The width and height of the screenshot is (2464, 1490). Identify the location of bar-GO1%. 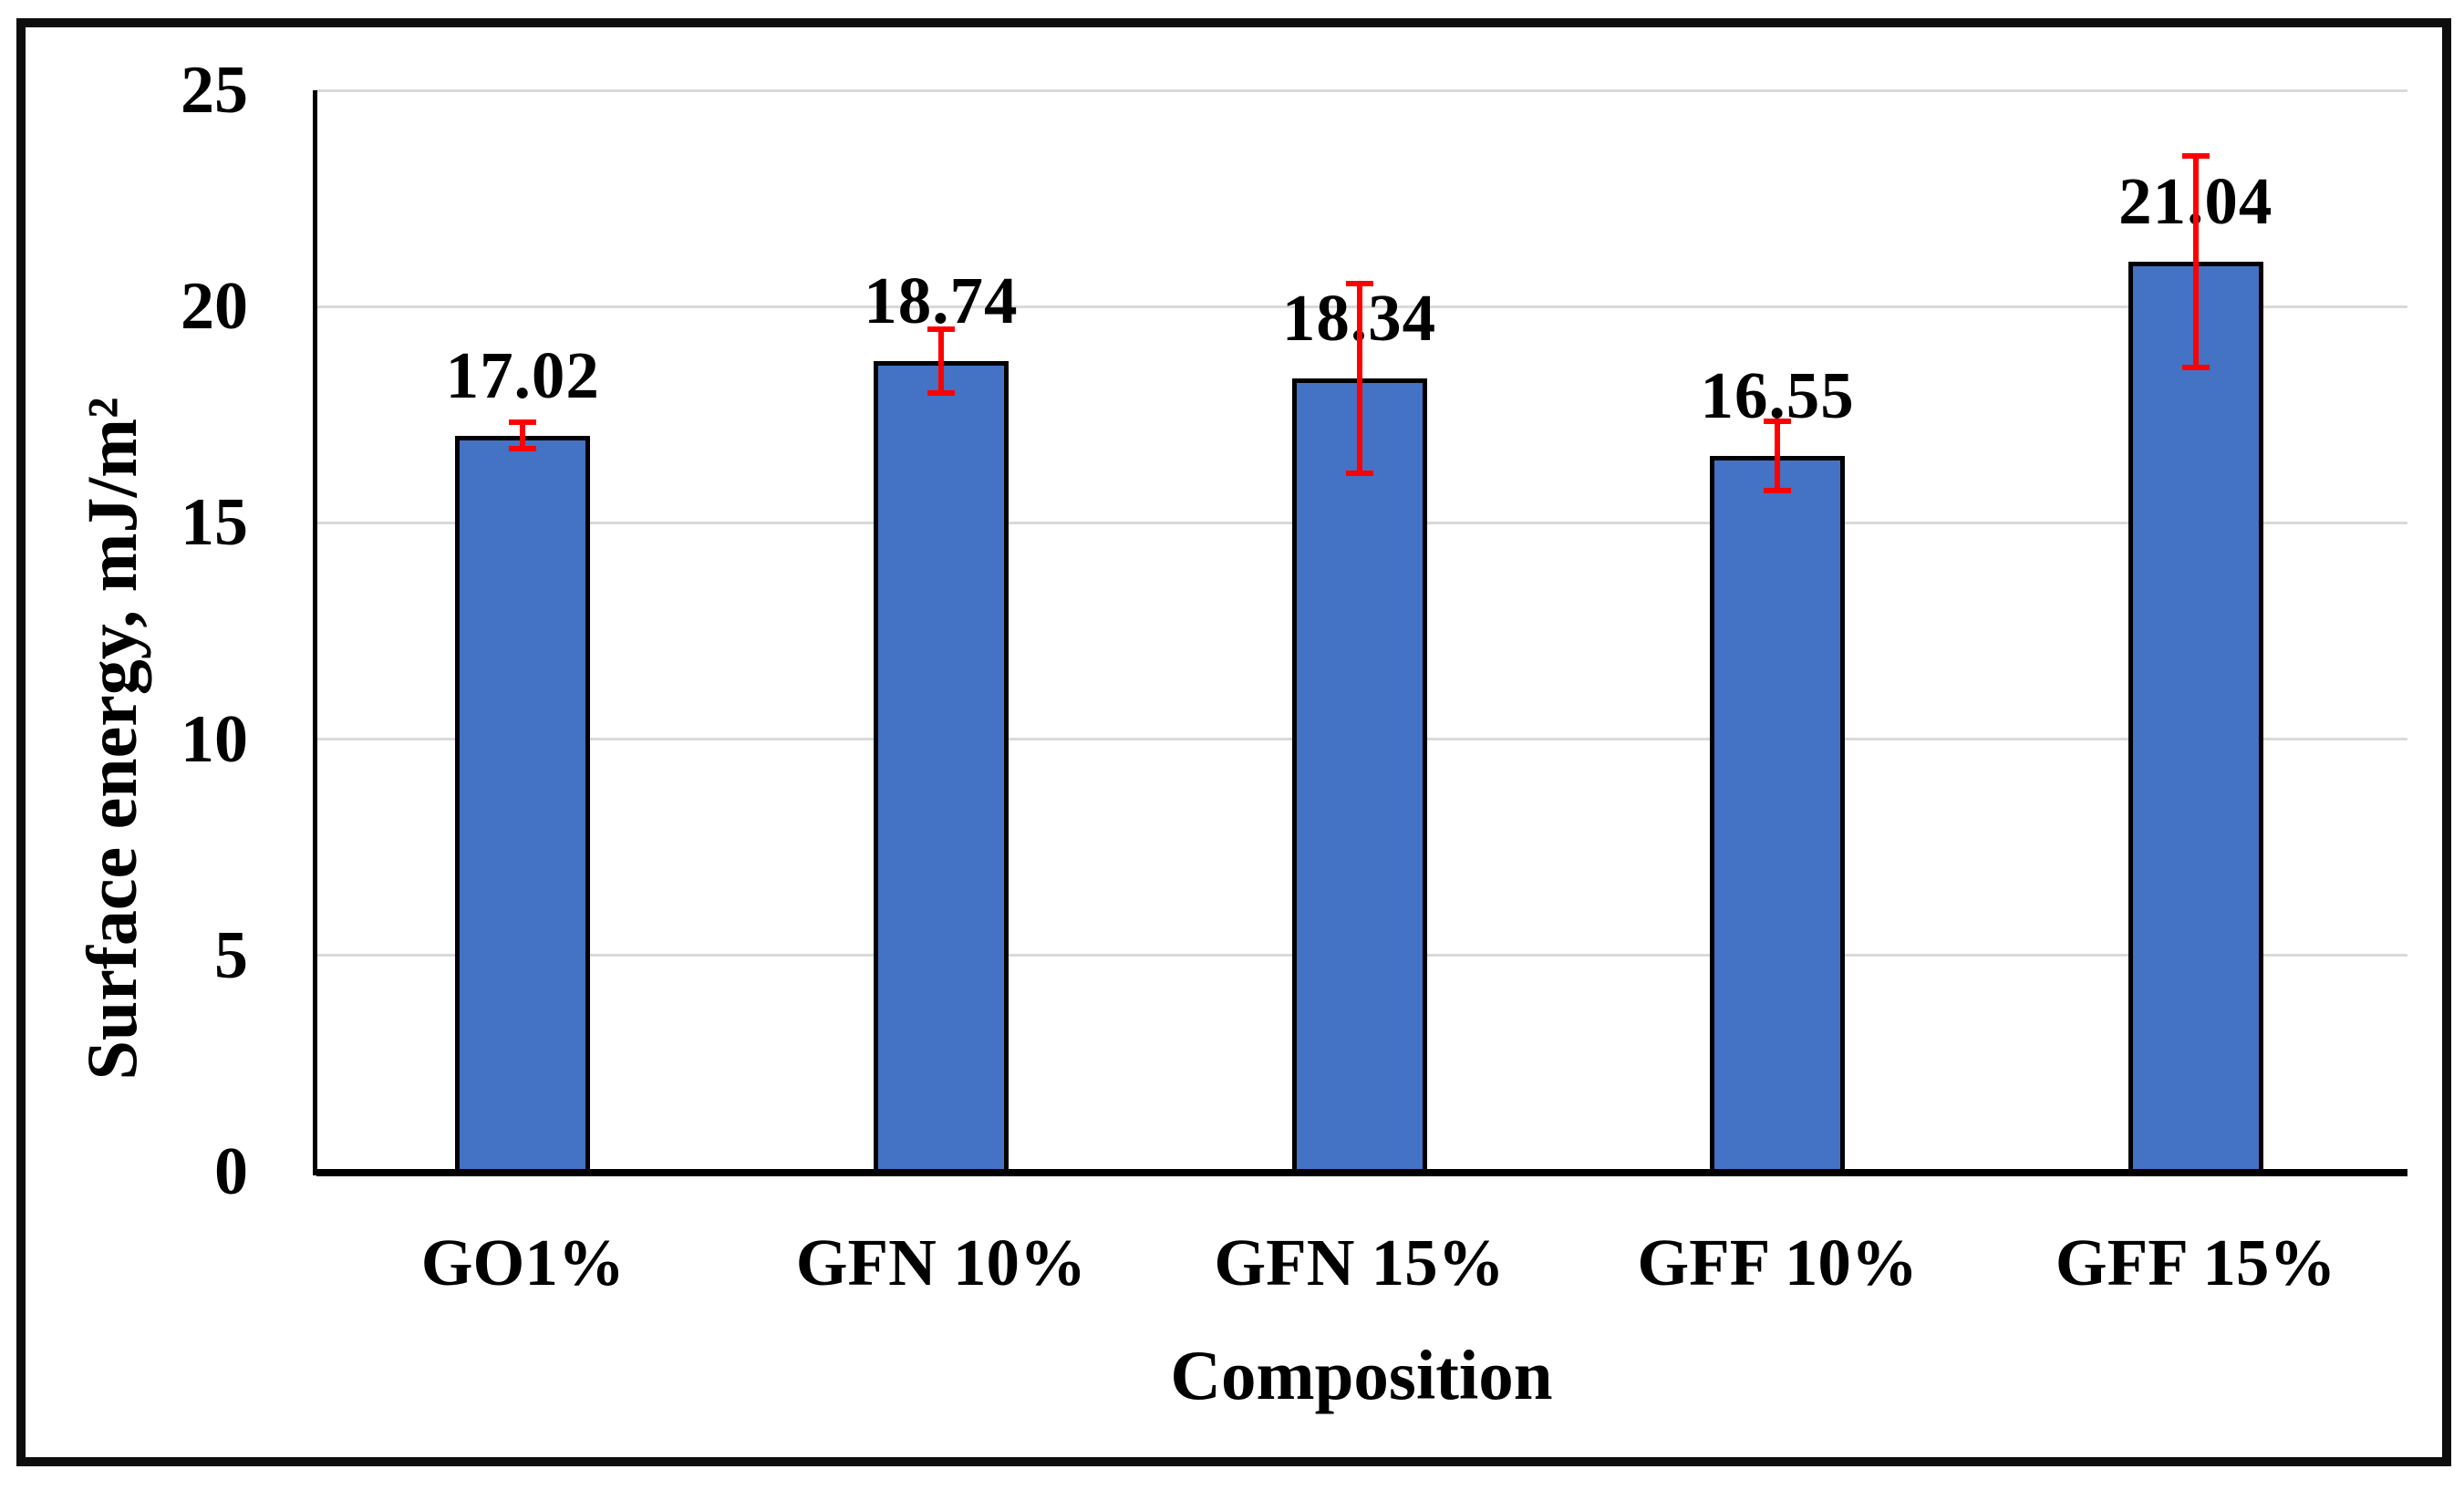
(523, 804).